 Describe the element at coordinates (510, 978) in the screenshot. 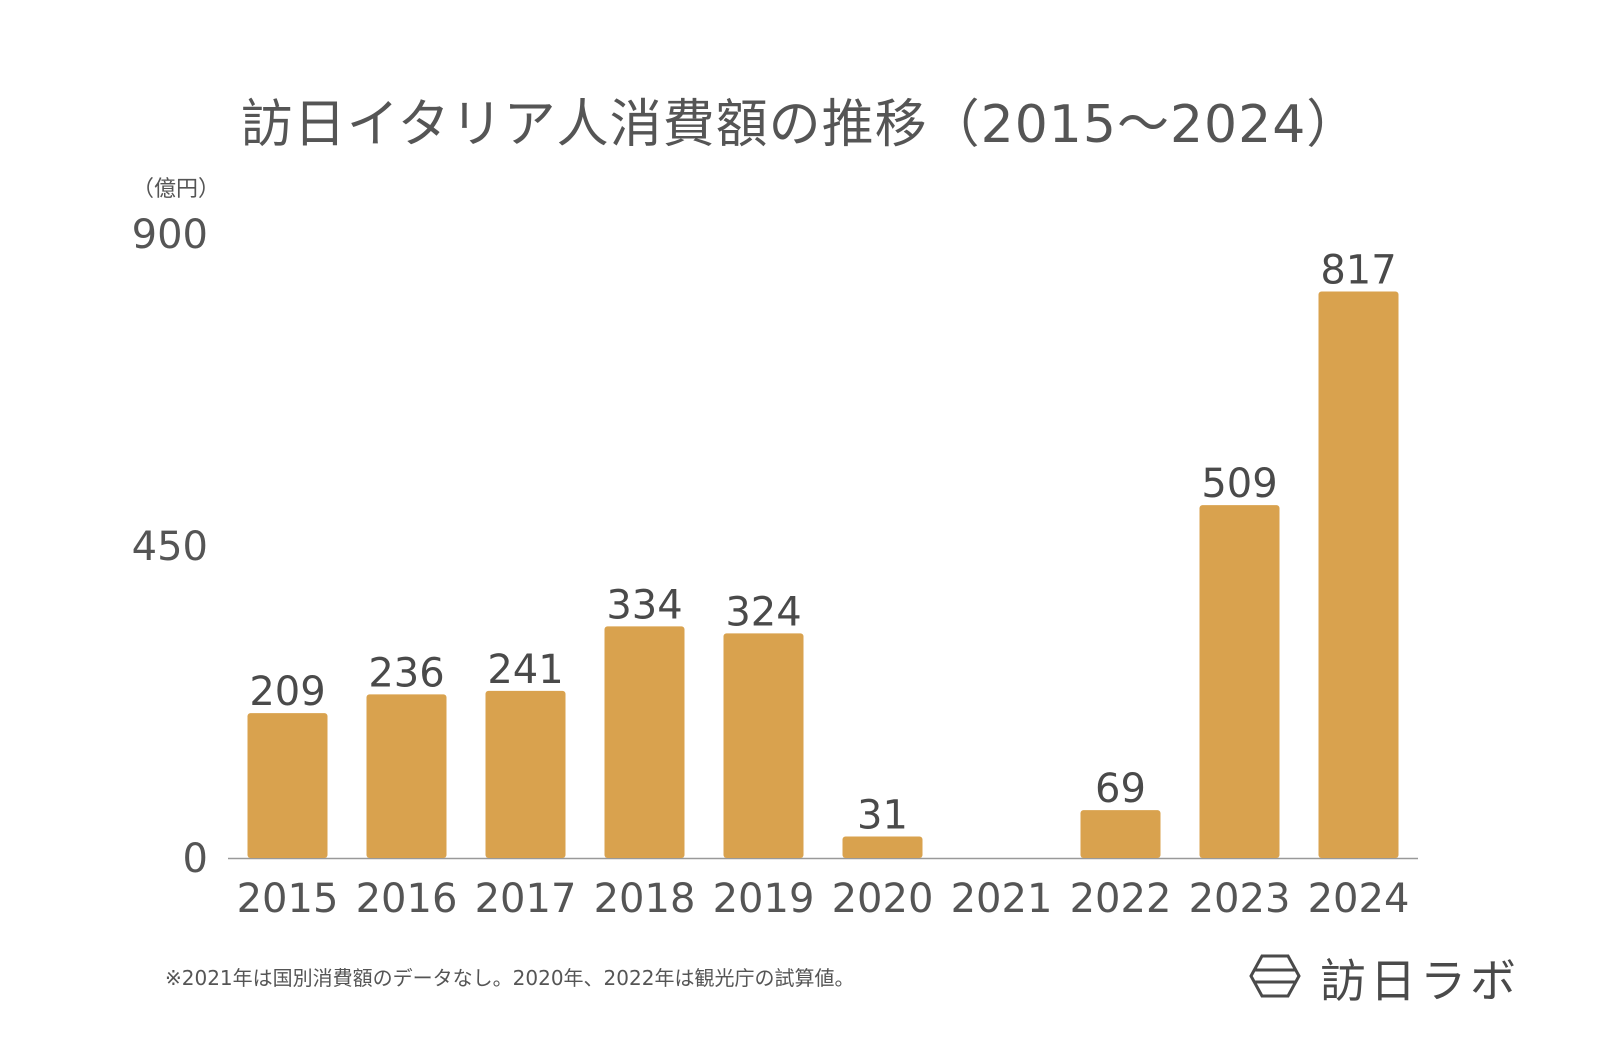

I see `footnote: ※2021年は国別消費額のデータなし。2020年、2022年は観光庁の試算値。` at that location.